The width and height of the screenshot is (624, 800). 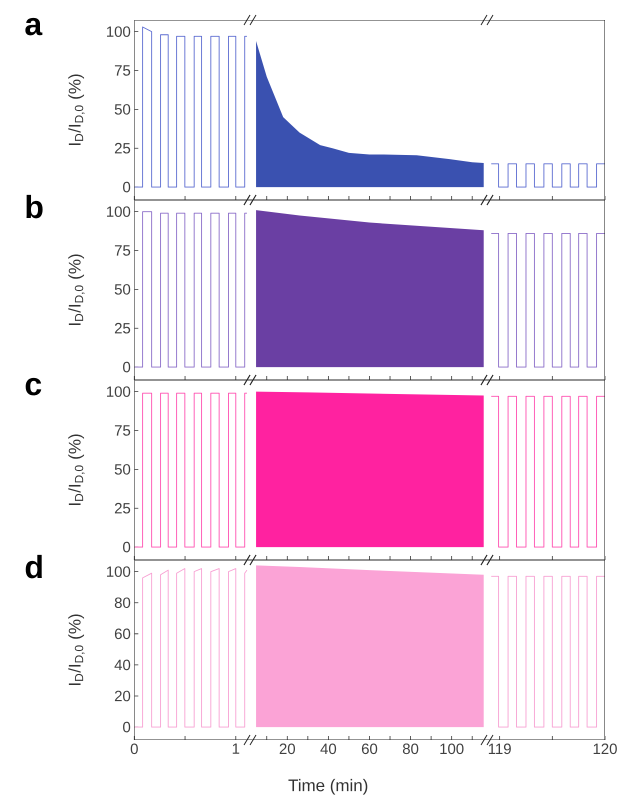 I want to click on x-tick-label: 119, so click(x=499, y=749).